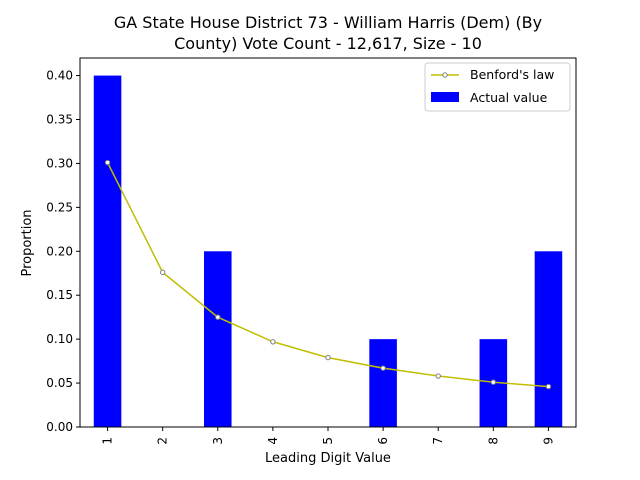 This screenshot has width=640, height=480. What do you see at coordinates (59, 251) in the screenshot?
I see `y-tick-label: 0.20` at bounding box center [59, 251].